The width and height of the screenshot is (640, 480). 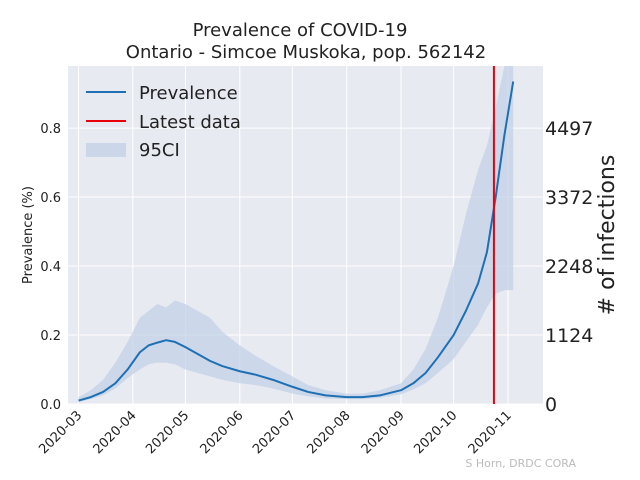 I want to click on y-axis-ticks: 0.0 0.2 0.4 0.6 0.8, so click(x=50, y=267).